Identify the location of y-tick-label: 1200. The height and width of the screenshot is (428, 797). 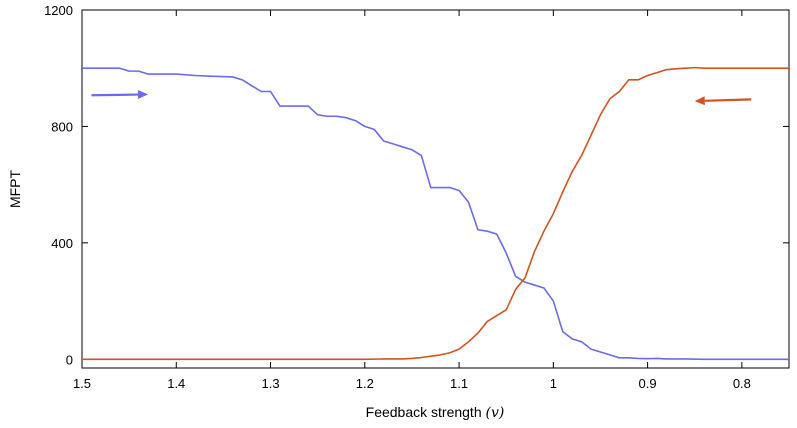
(58, 10).